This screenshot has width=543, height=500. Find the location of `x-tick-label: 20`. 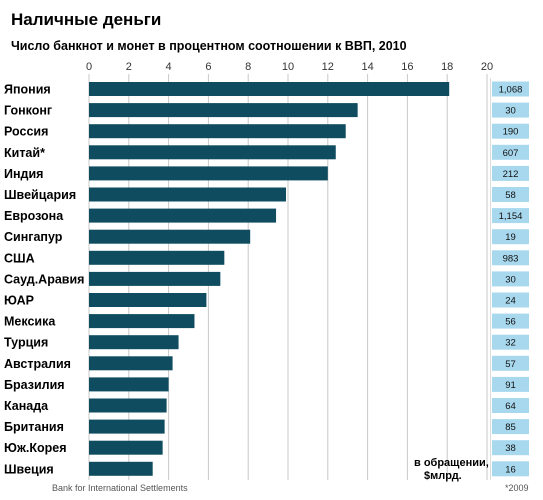

x-tick-label: 20 is located at coordinates (487, 67).